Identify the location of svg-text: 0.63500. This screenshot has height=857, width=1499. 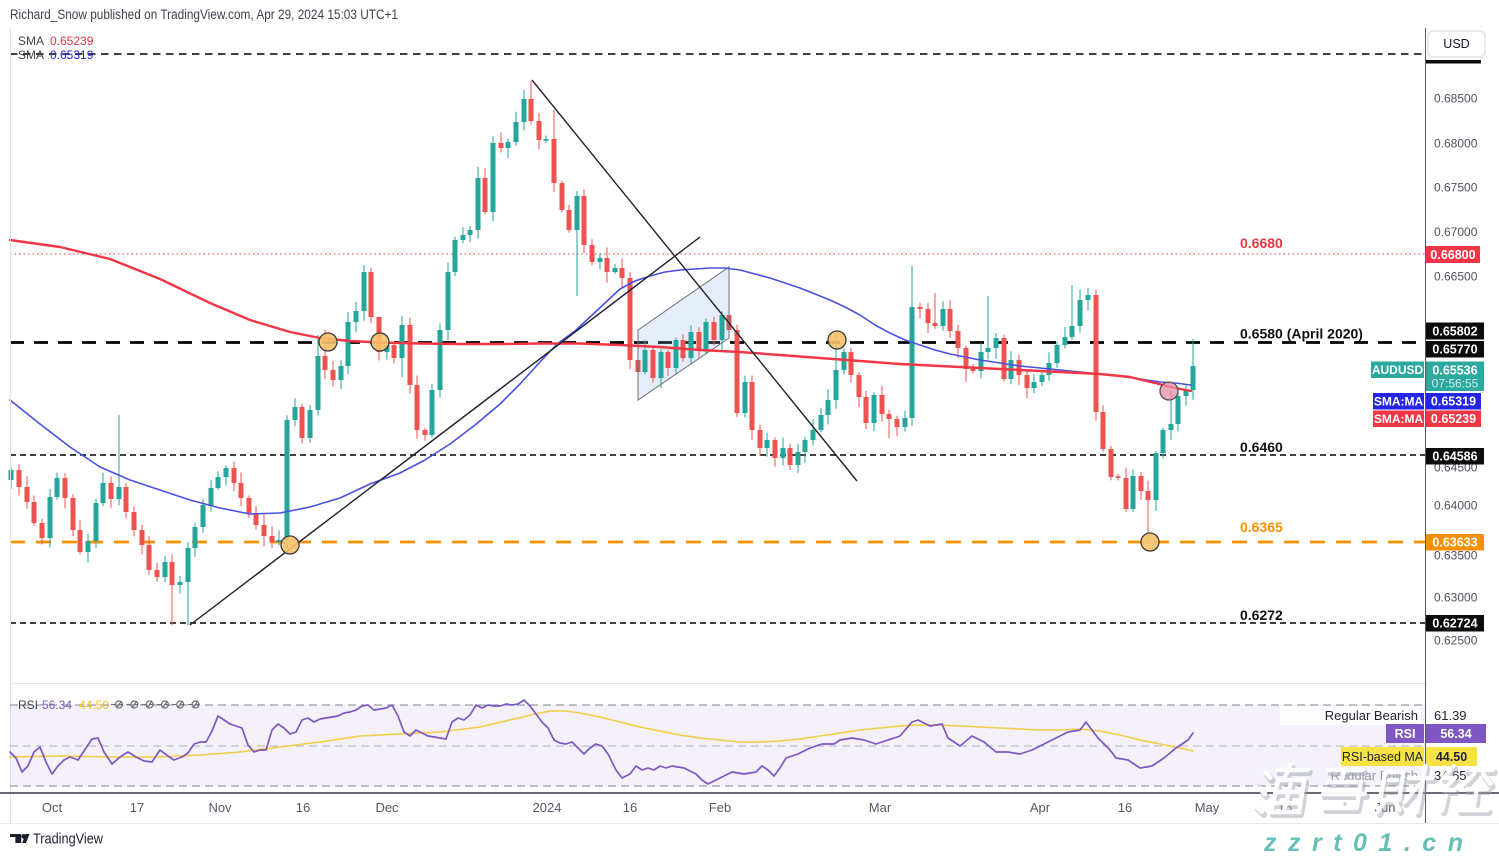
(1456, 555).